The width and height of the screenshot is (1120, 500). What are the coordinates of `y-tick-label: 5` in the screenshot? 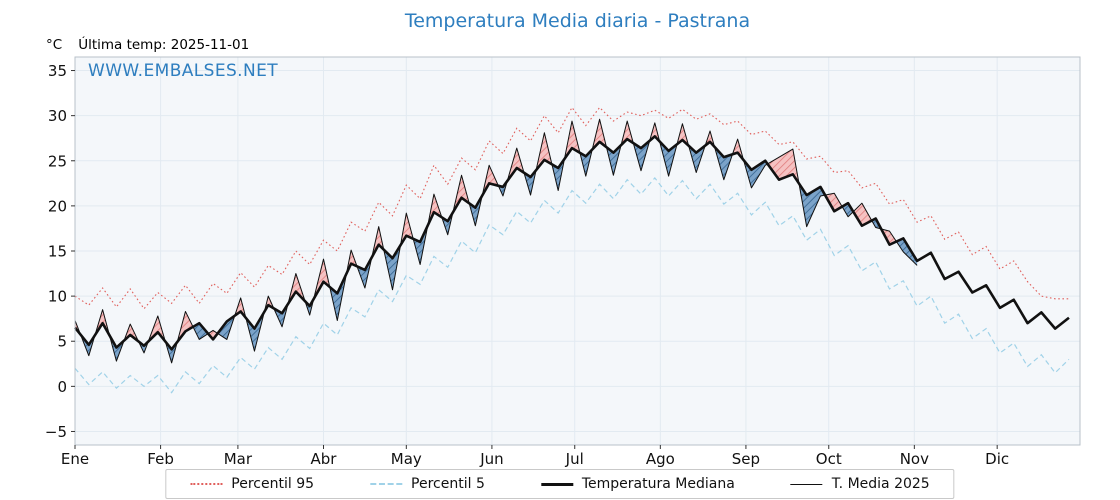 It's located at (62, 342).